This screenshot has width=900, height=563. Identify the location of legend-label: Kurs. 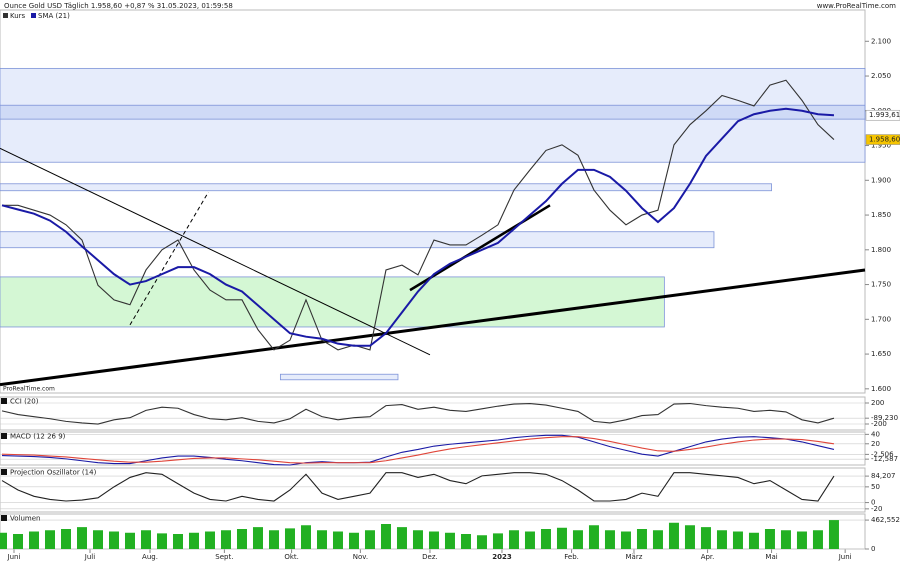
(18, 16).